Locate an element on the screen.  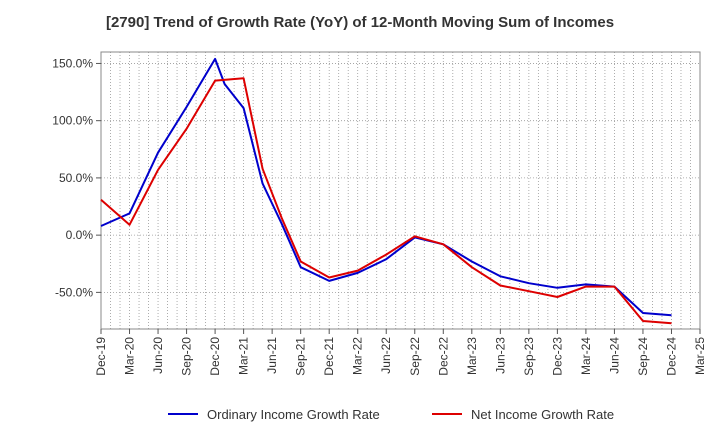
y-tick-label: 100.0% is located at coordinates (72, 121).